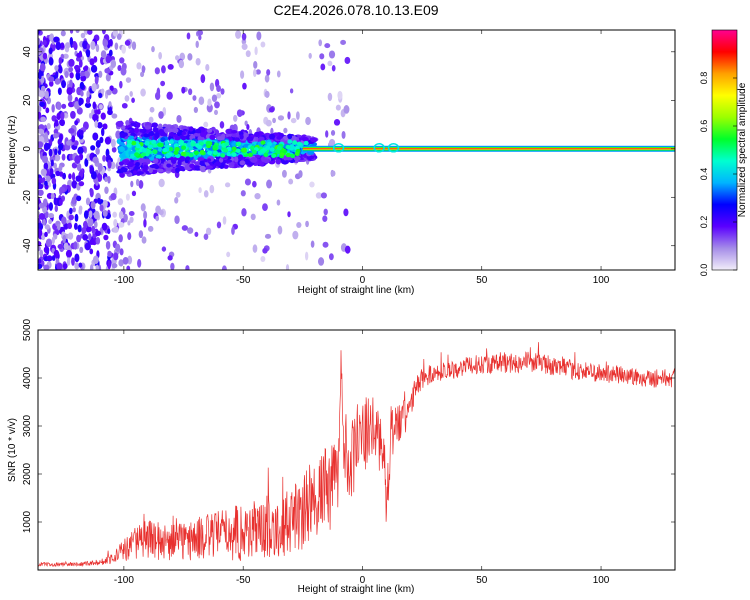 Image resolution: width=750 pixels, height=600 pixels. What do you see at coordinates (704, 222) in the screenshot?
I see `colorbar-tick-label: 0.2` at bounding box center [704, 222].